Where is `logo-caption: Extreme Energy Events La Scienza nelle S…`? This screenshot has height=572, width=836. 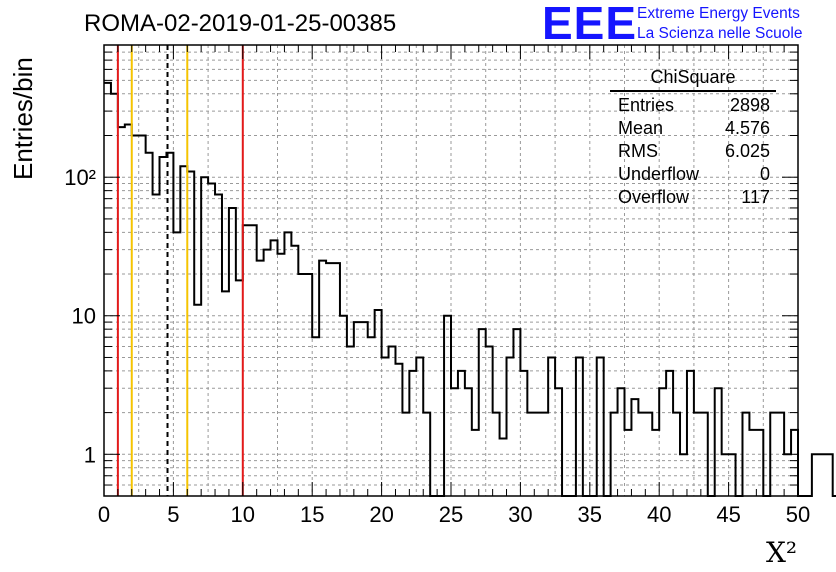 logo-caption: Extreme Energy Events La Scienza nelle S… is located at coordinates (719, 24).